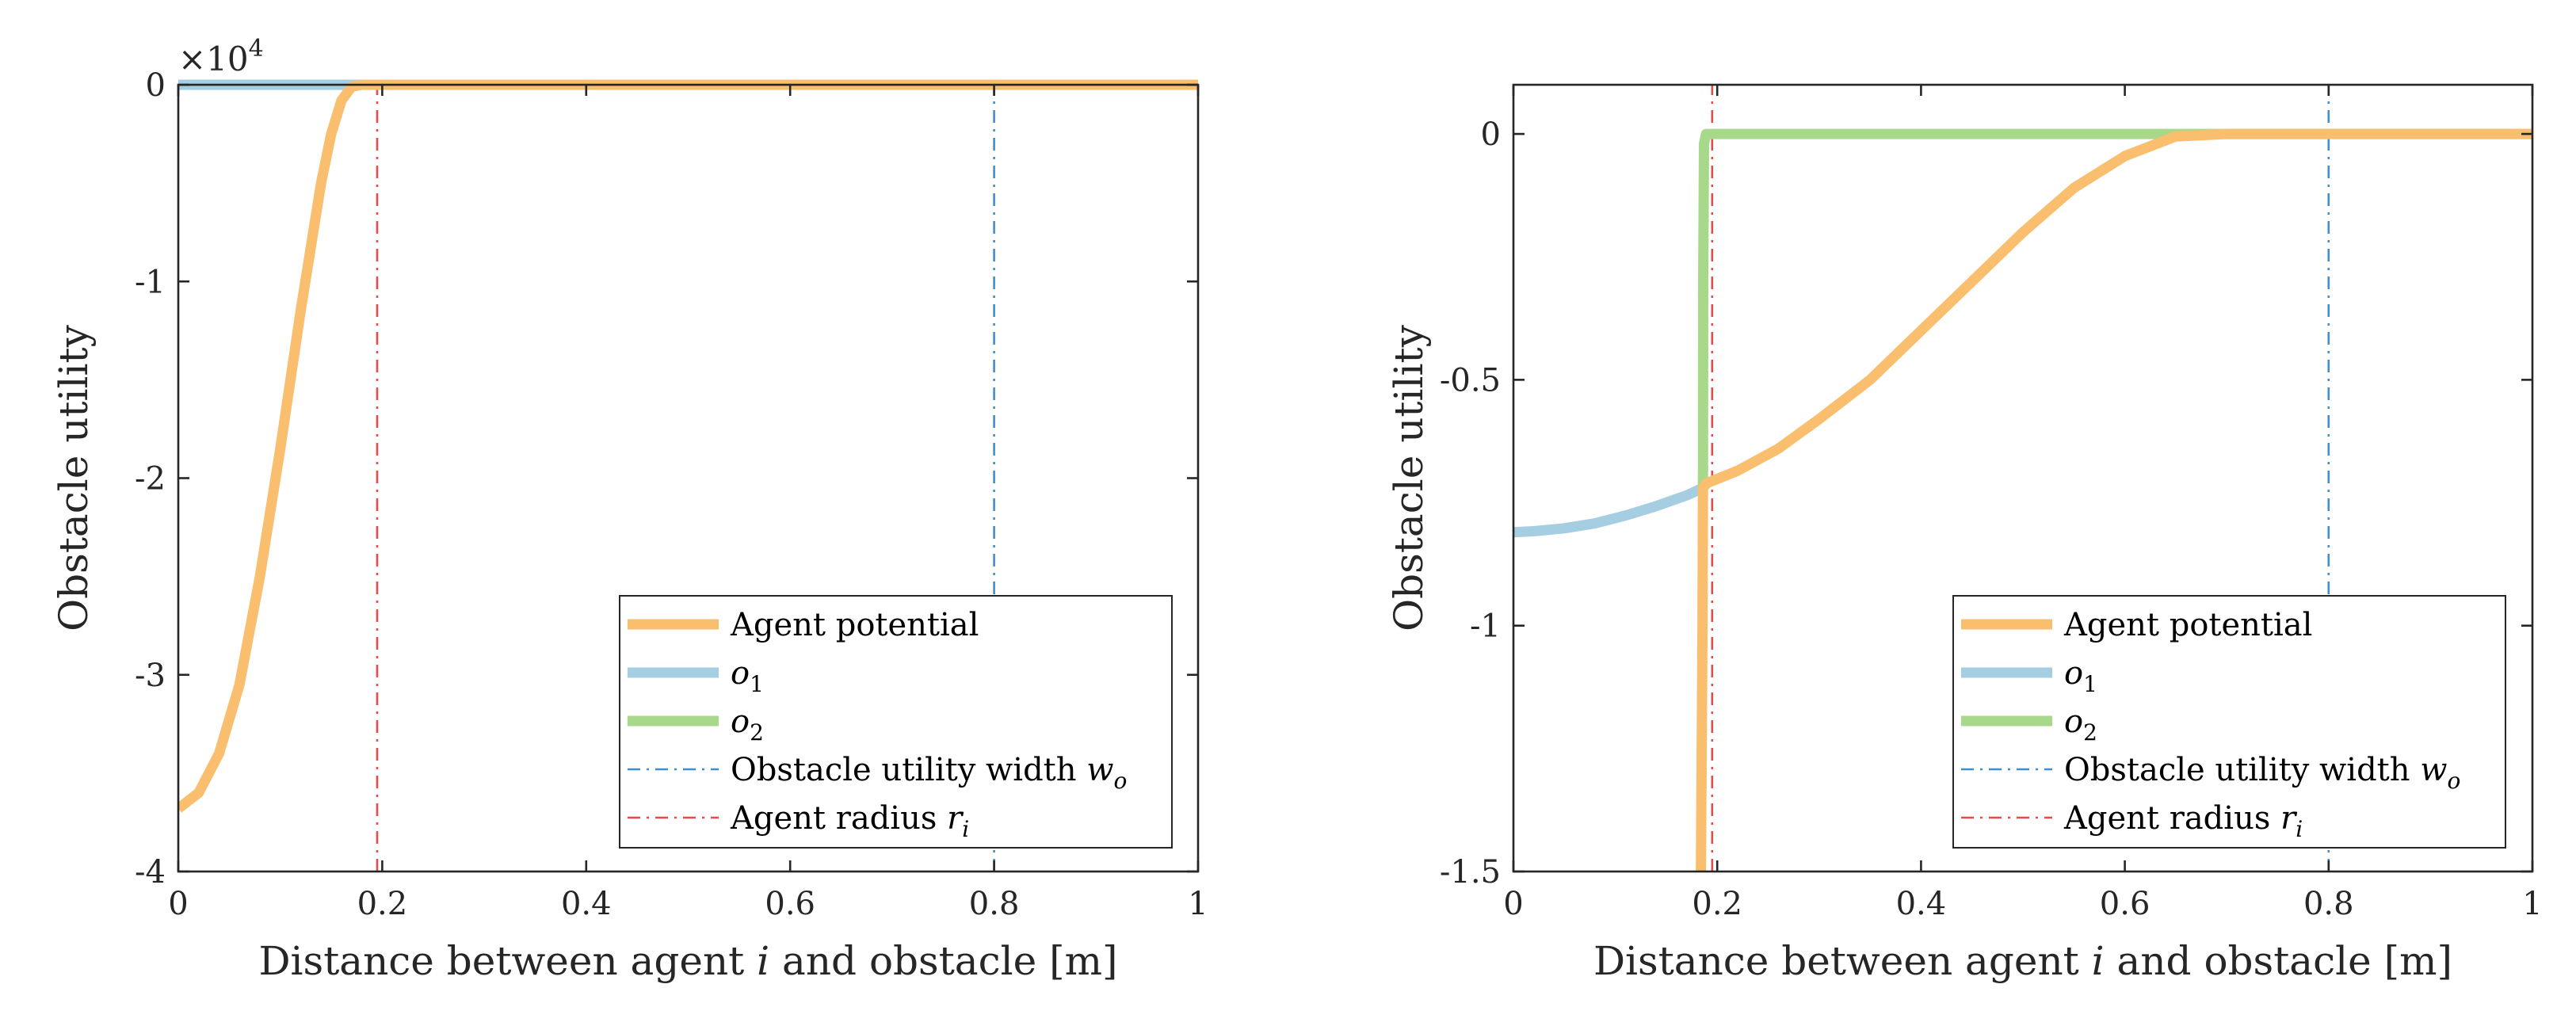 The width and height of the screenshot is (2576, 1026). I want to click on y-tick-label: -3, so click(150, 676).